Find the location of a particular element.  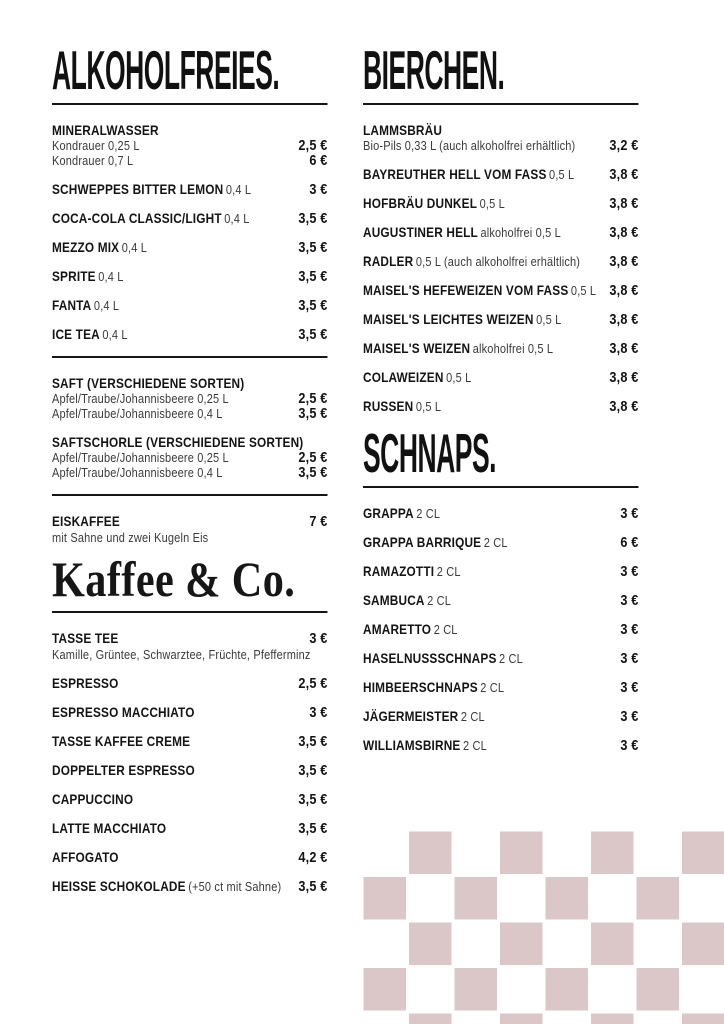

menu-item-row: FANTA 0,4 L 3,5 € is located at coordinates (189, 306).